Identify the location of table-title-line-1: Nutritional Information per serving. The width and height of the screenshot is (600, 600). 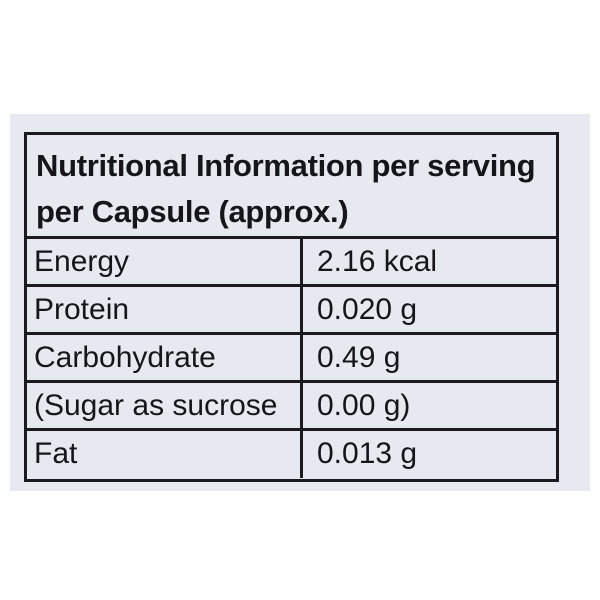
(286, 165).